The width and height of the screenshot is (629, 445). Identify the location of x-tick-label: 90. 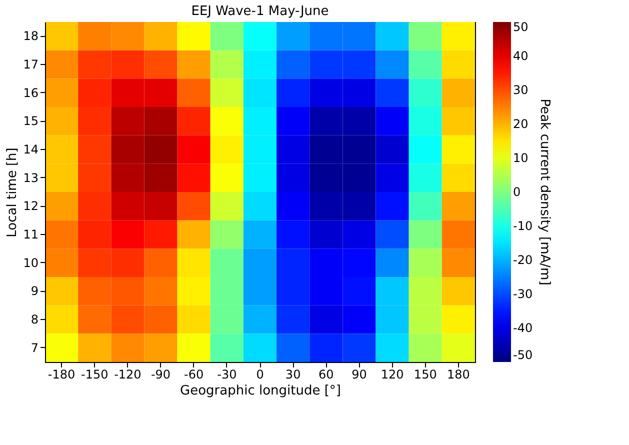
(359, 375).